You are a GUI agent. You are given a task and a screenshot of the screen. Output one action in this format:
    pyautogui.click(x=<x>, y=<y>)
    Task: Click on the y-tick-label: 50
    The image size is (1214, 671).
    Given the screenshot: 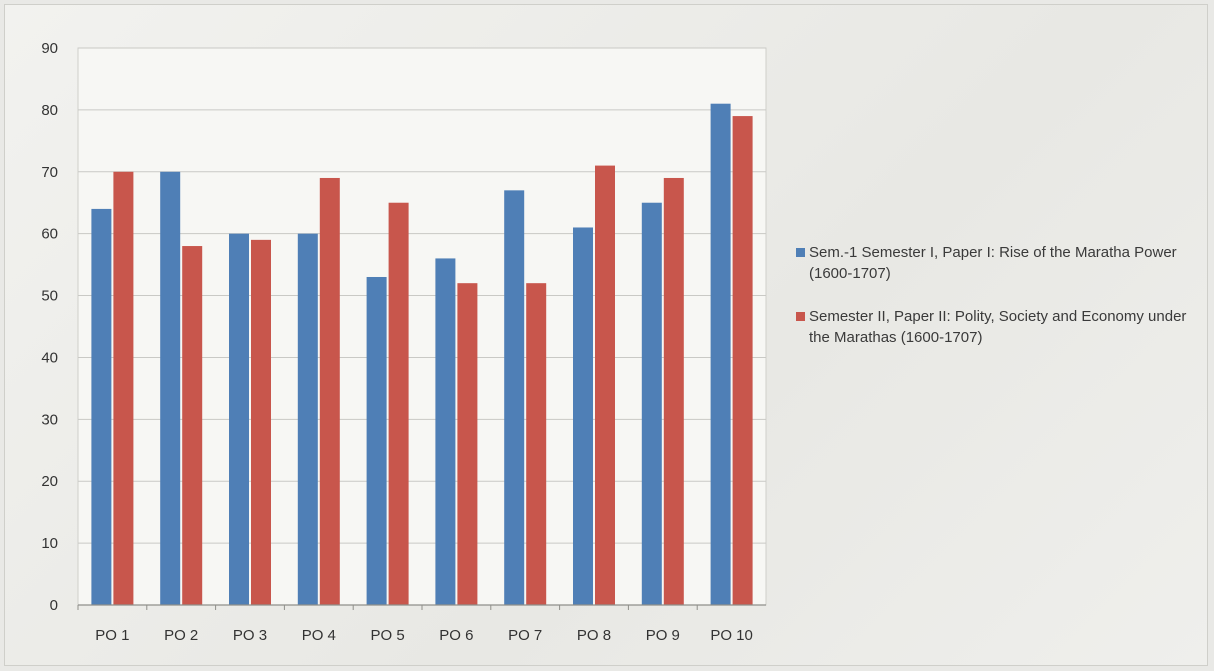 What is the action you would take?
    pyautogui.click(x=49, y=296)
    